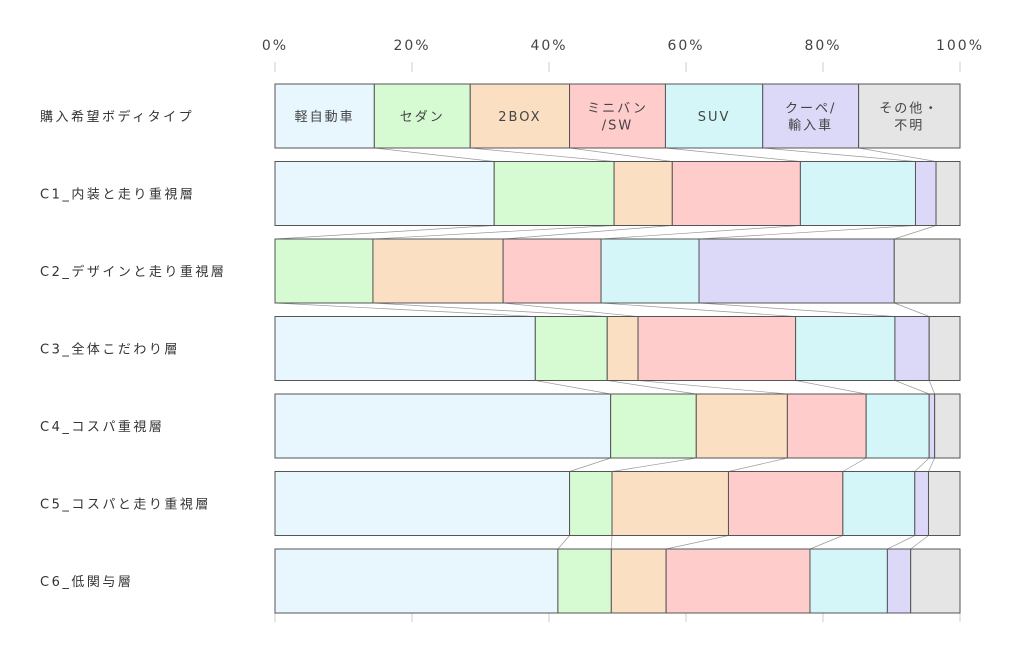 Image resolution: width=1024 pixels, height=648 pixels. Describe the element at coordinates (617, 118) in the screenshot. I see `legend-label: ミニバン/SW` at that location.